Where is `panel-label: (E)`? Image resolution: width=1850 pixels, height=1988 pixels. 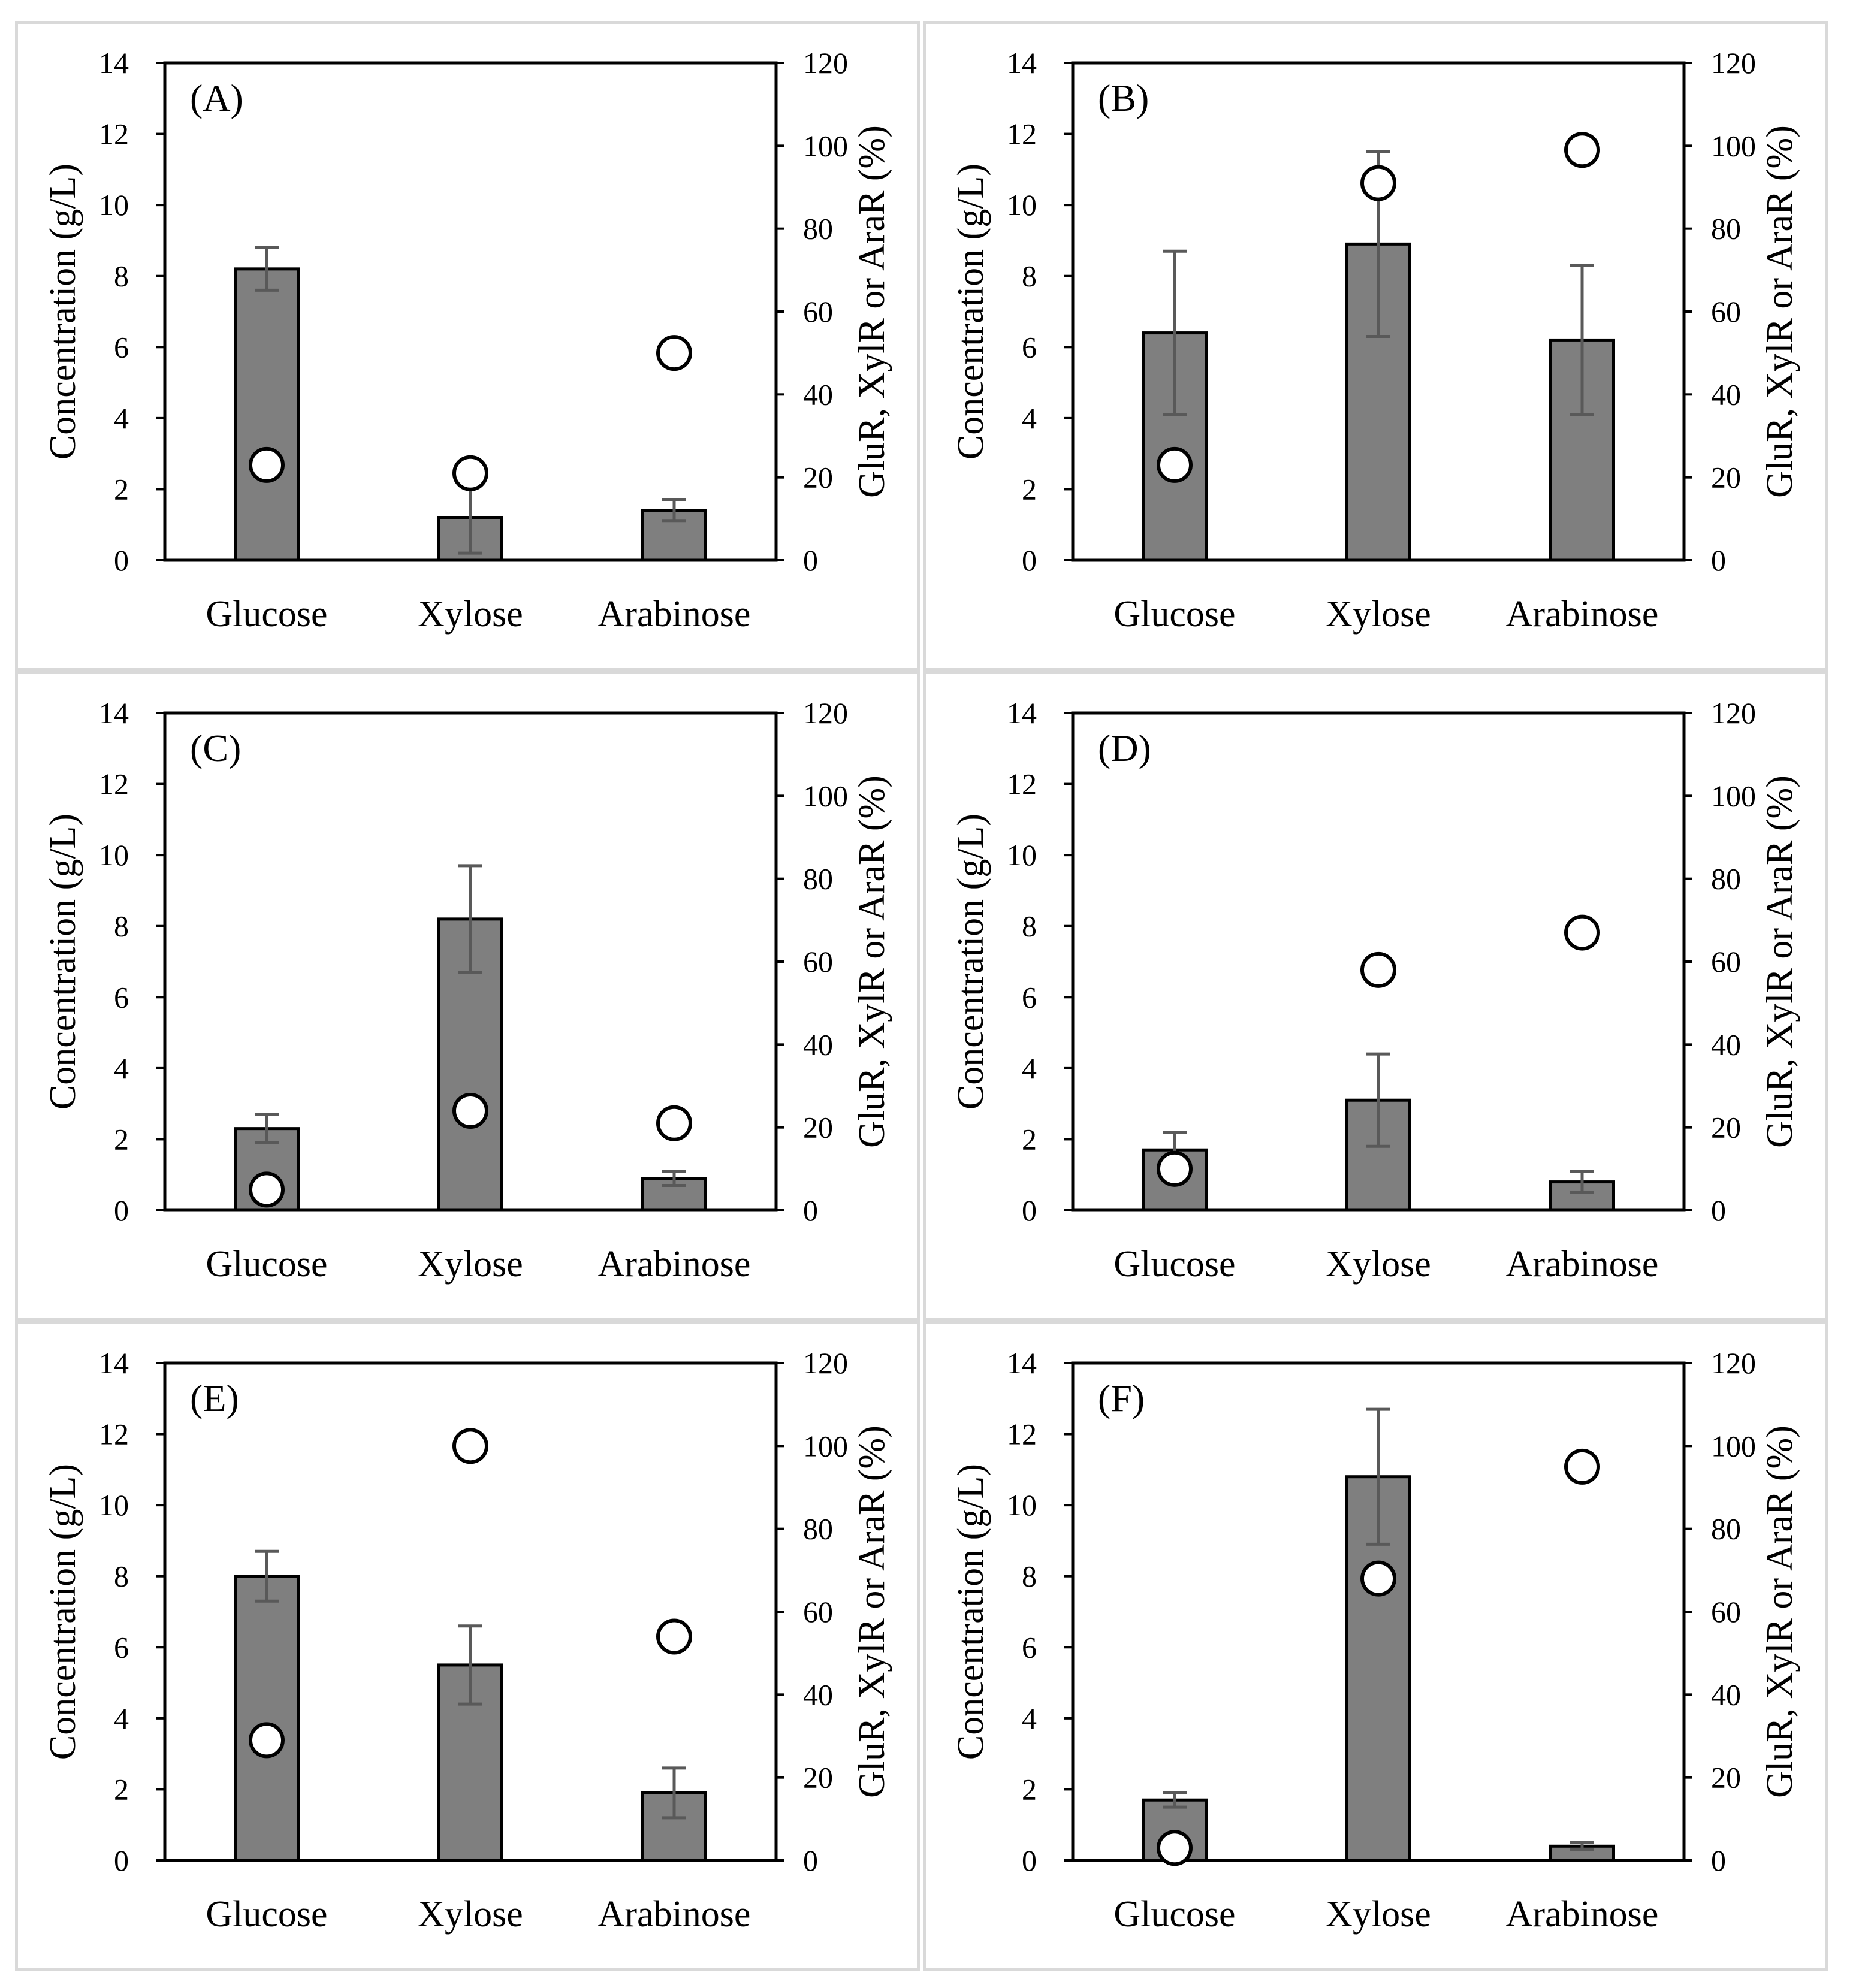
panel-label: (E) is located at coordinates (214, 1398).